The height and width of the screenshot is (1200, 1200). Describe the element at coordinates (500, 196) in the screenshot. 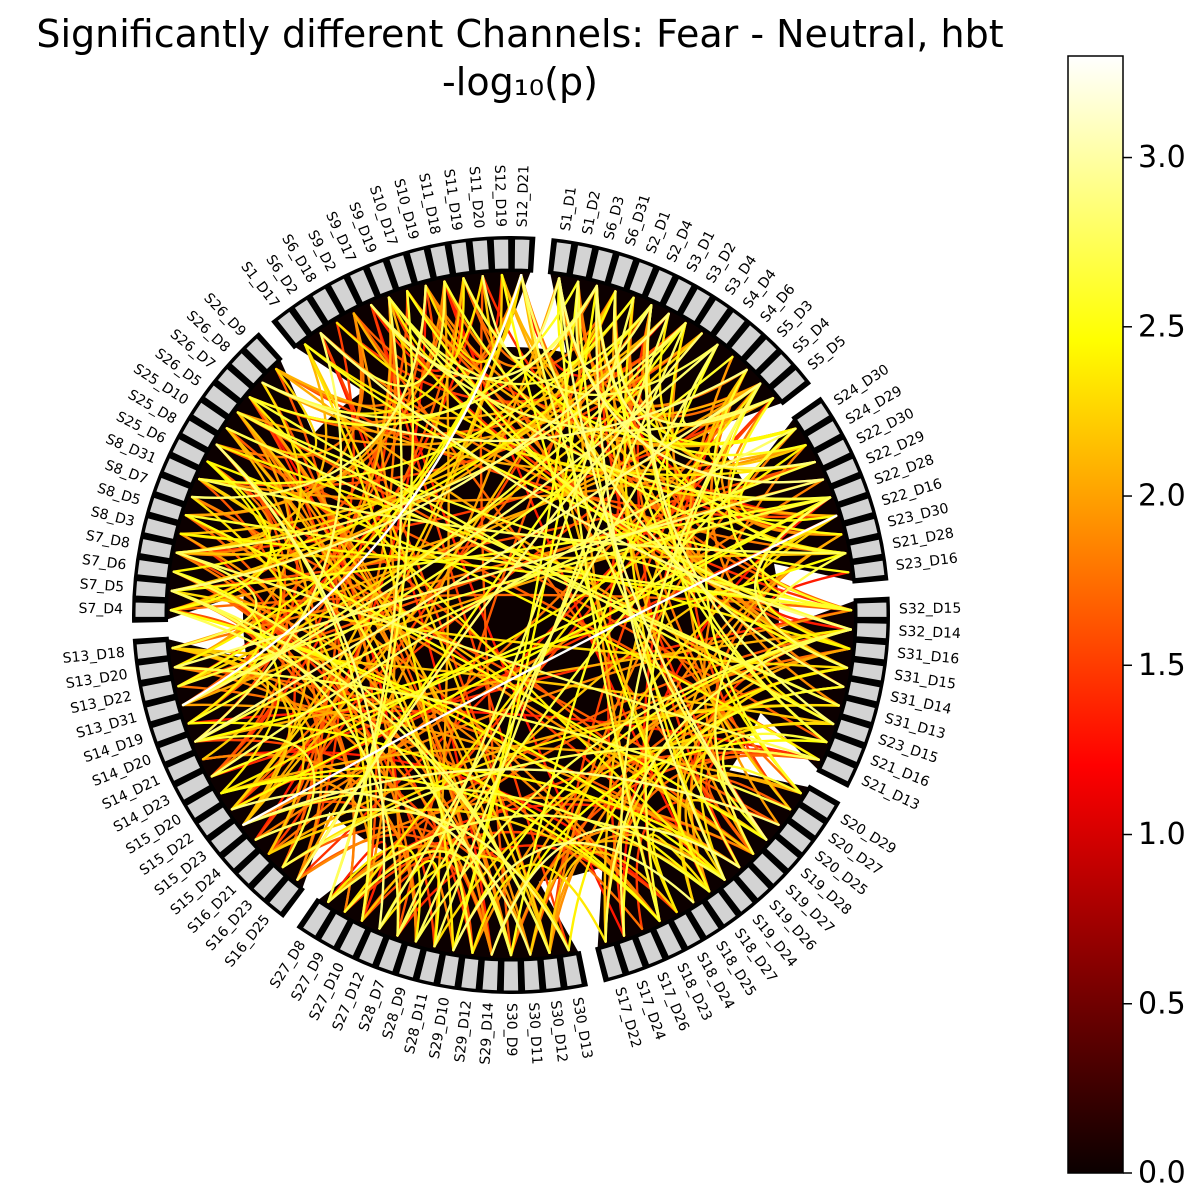

I see `channel-label: S12_D19` at that location.